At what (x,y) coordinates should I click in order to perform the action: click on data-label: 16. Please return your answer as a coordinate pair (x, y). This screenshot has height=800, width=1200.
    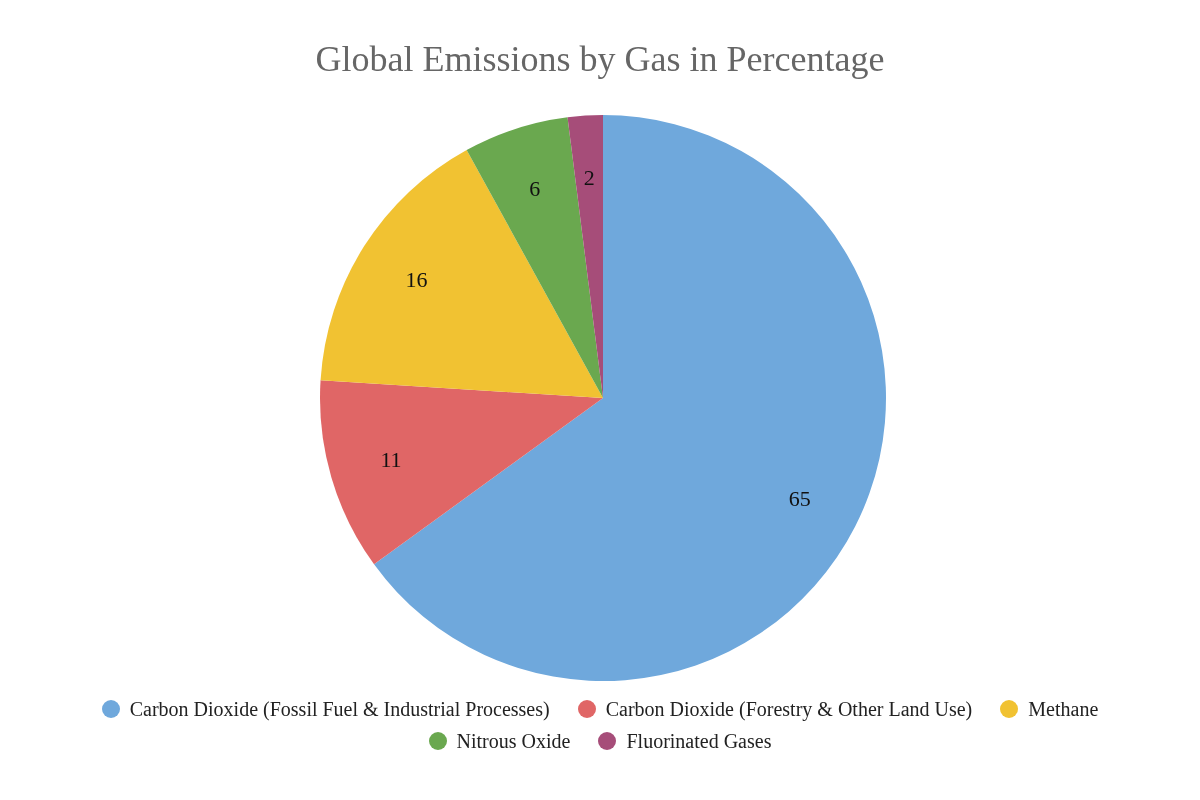
    Looking at the image, I should click on (416, 280).